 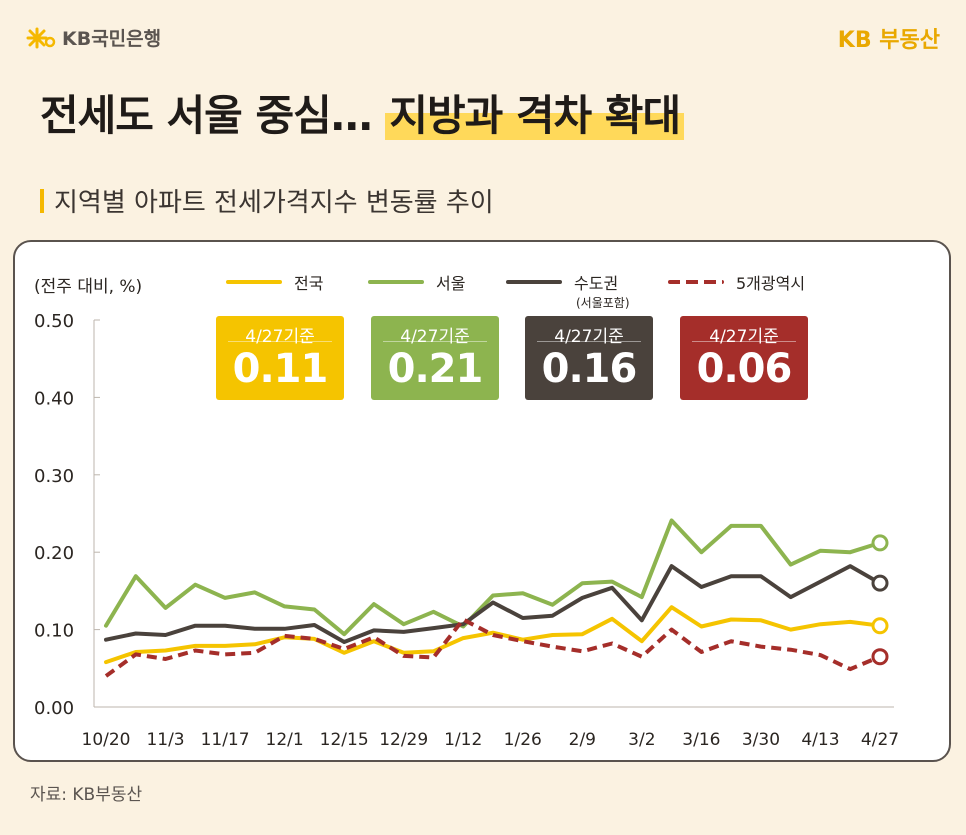 I want to click on source-note: 자료: KB부동산, so click(x=86, y=795).